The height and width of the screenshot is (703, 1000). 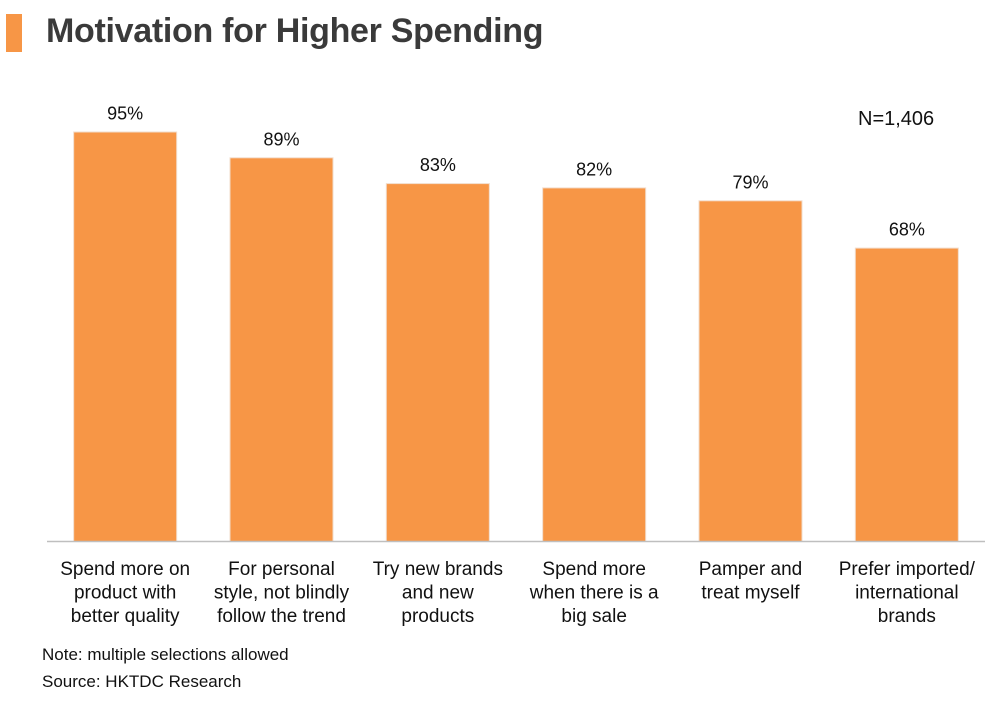 I want to click on data-label: 95%, so click(x=125, y=114).